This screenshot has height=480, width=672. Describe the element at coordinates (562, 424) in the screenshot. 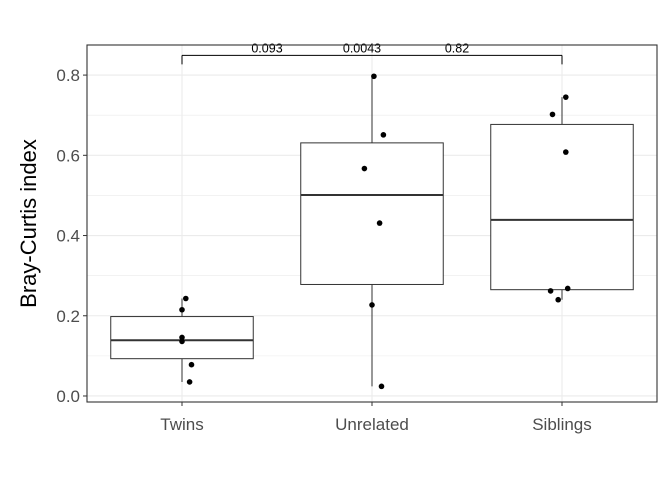

I see `x-tick-label: Siblings` at that location.